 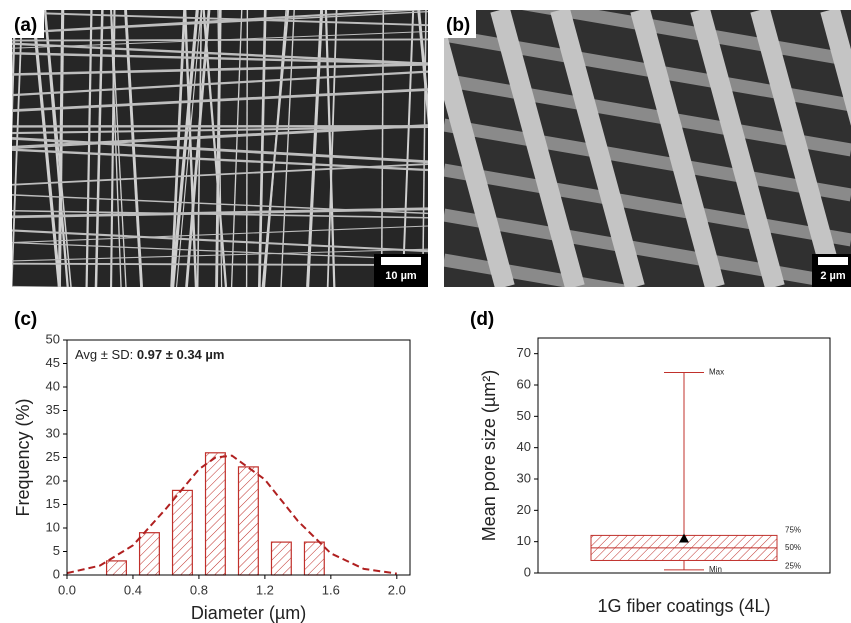 What do you see at coordinates (683, 606) in the screenshot?
I see `x-category-label: 1G fiber coatings (4L)` at bounding box center [683, 606].